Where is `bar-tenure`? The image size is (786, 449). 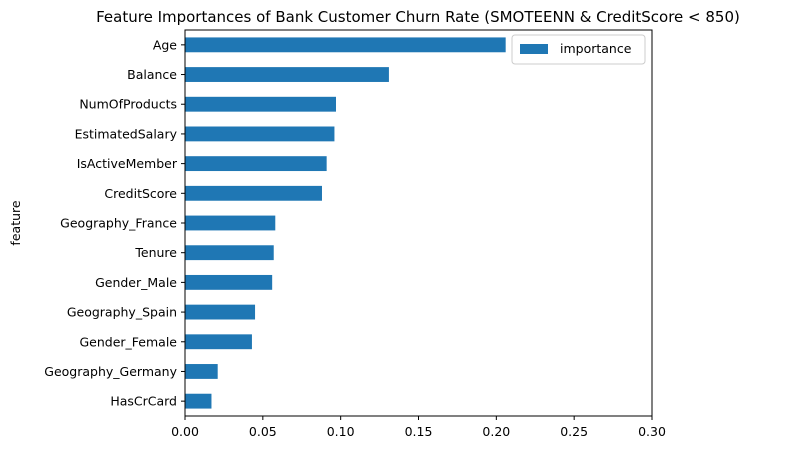
bar-tenure is located at coordinates (229, 253).